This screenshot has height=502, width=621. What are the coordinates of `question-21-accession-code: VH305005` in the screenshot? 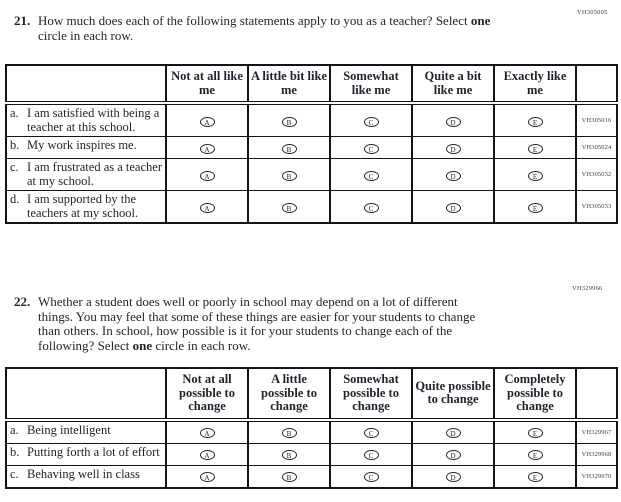 It's located at (592, 12).